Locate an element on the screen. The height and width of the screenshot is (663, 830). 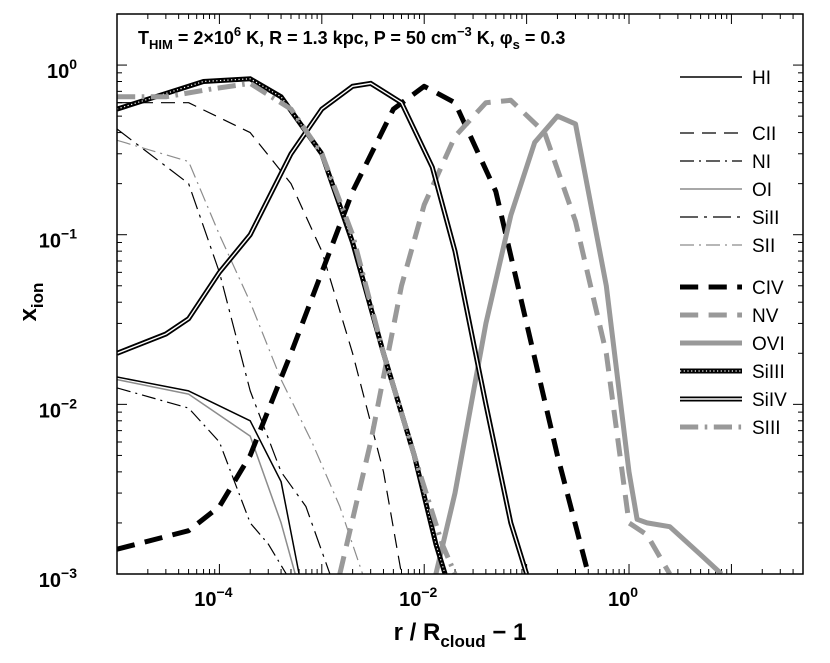
y-tick-label: 10⁻¹ is located at coordinates (58, 239).